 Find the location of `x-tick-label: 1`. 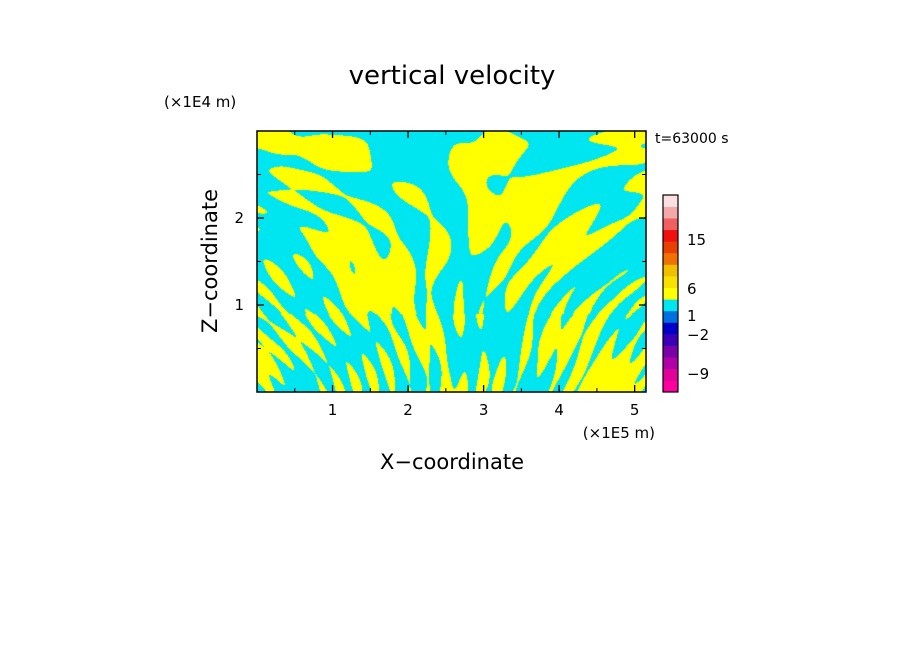

x-tick-label: 1 is located at coordinates (333, 410).